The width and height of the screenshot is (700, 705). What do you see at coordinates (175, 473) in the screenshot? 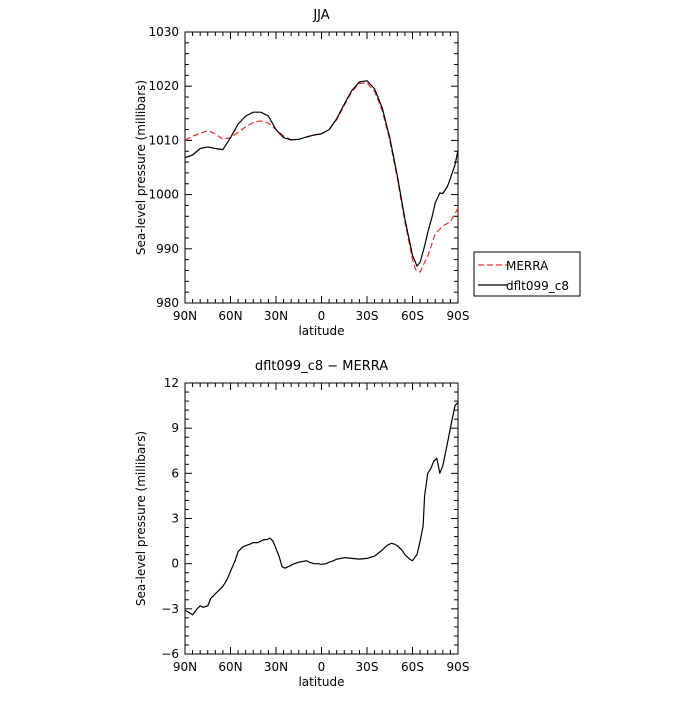
I see `y-tick-label: 6` at bounding box center [175, 473].